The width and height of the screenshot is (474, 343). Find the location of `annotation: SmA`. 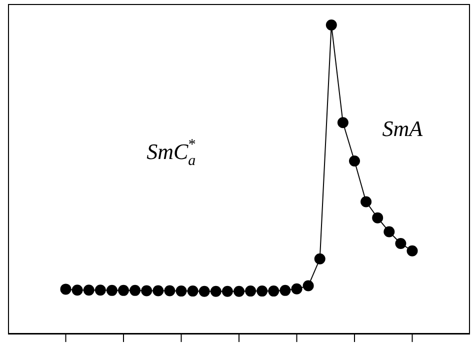

annotation: SmA is located at coordinates (403, 128).